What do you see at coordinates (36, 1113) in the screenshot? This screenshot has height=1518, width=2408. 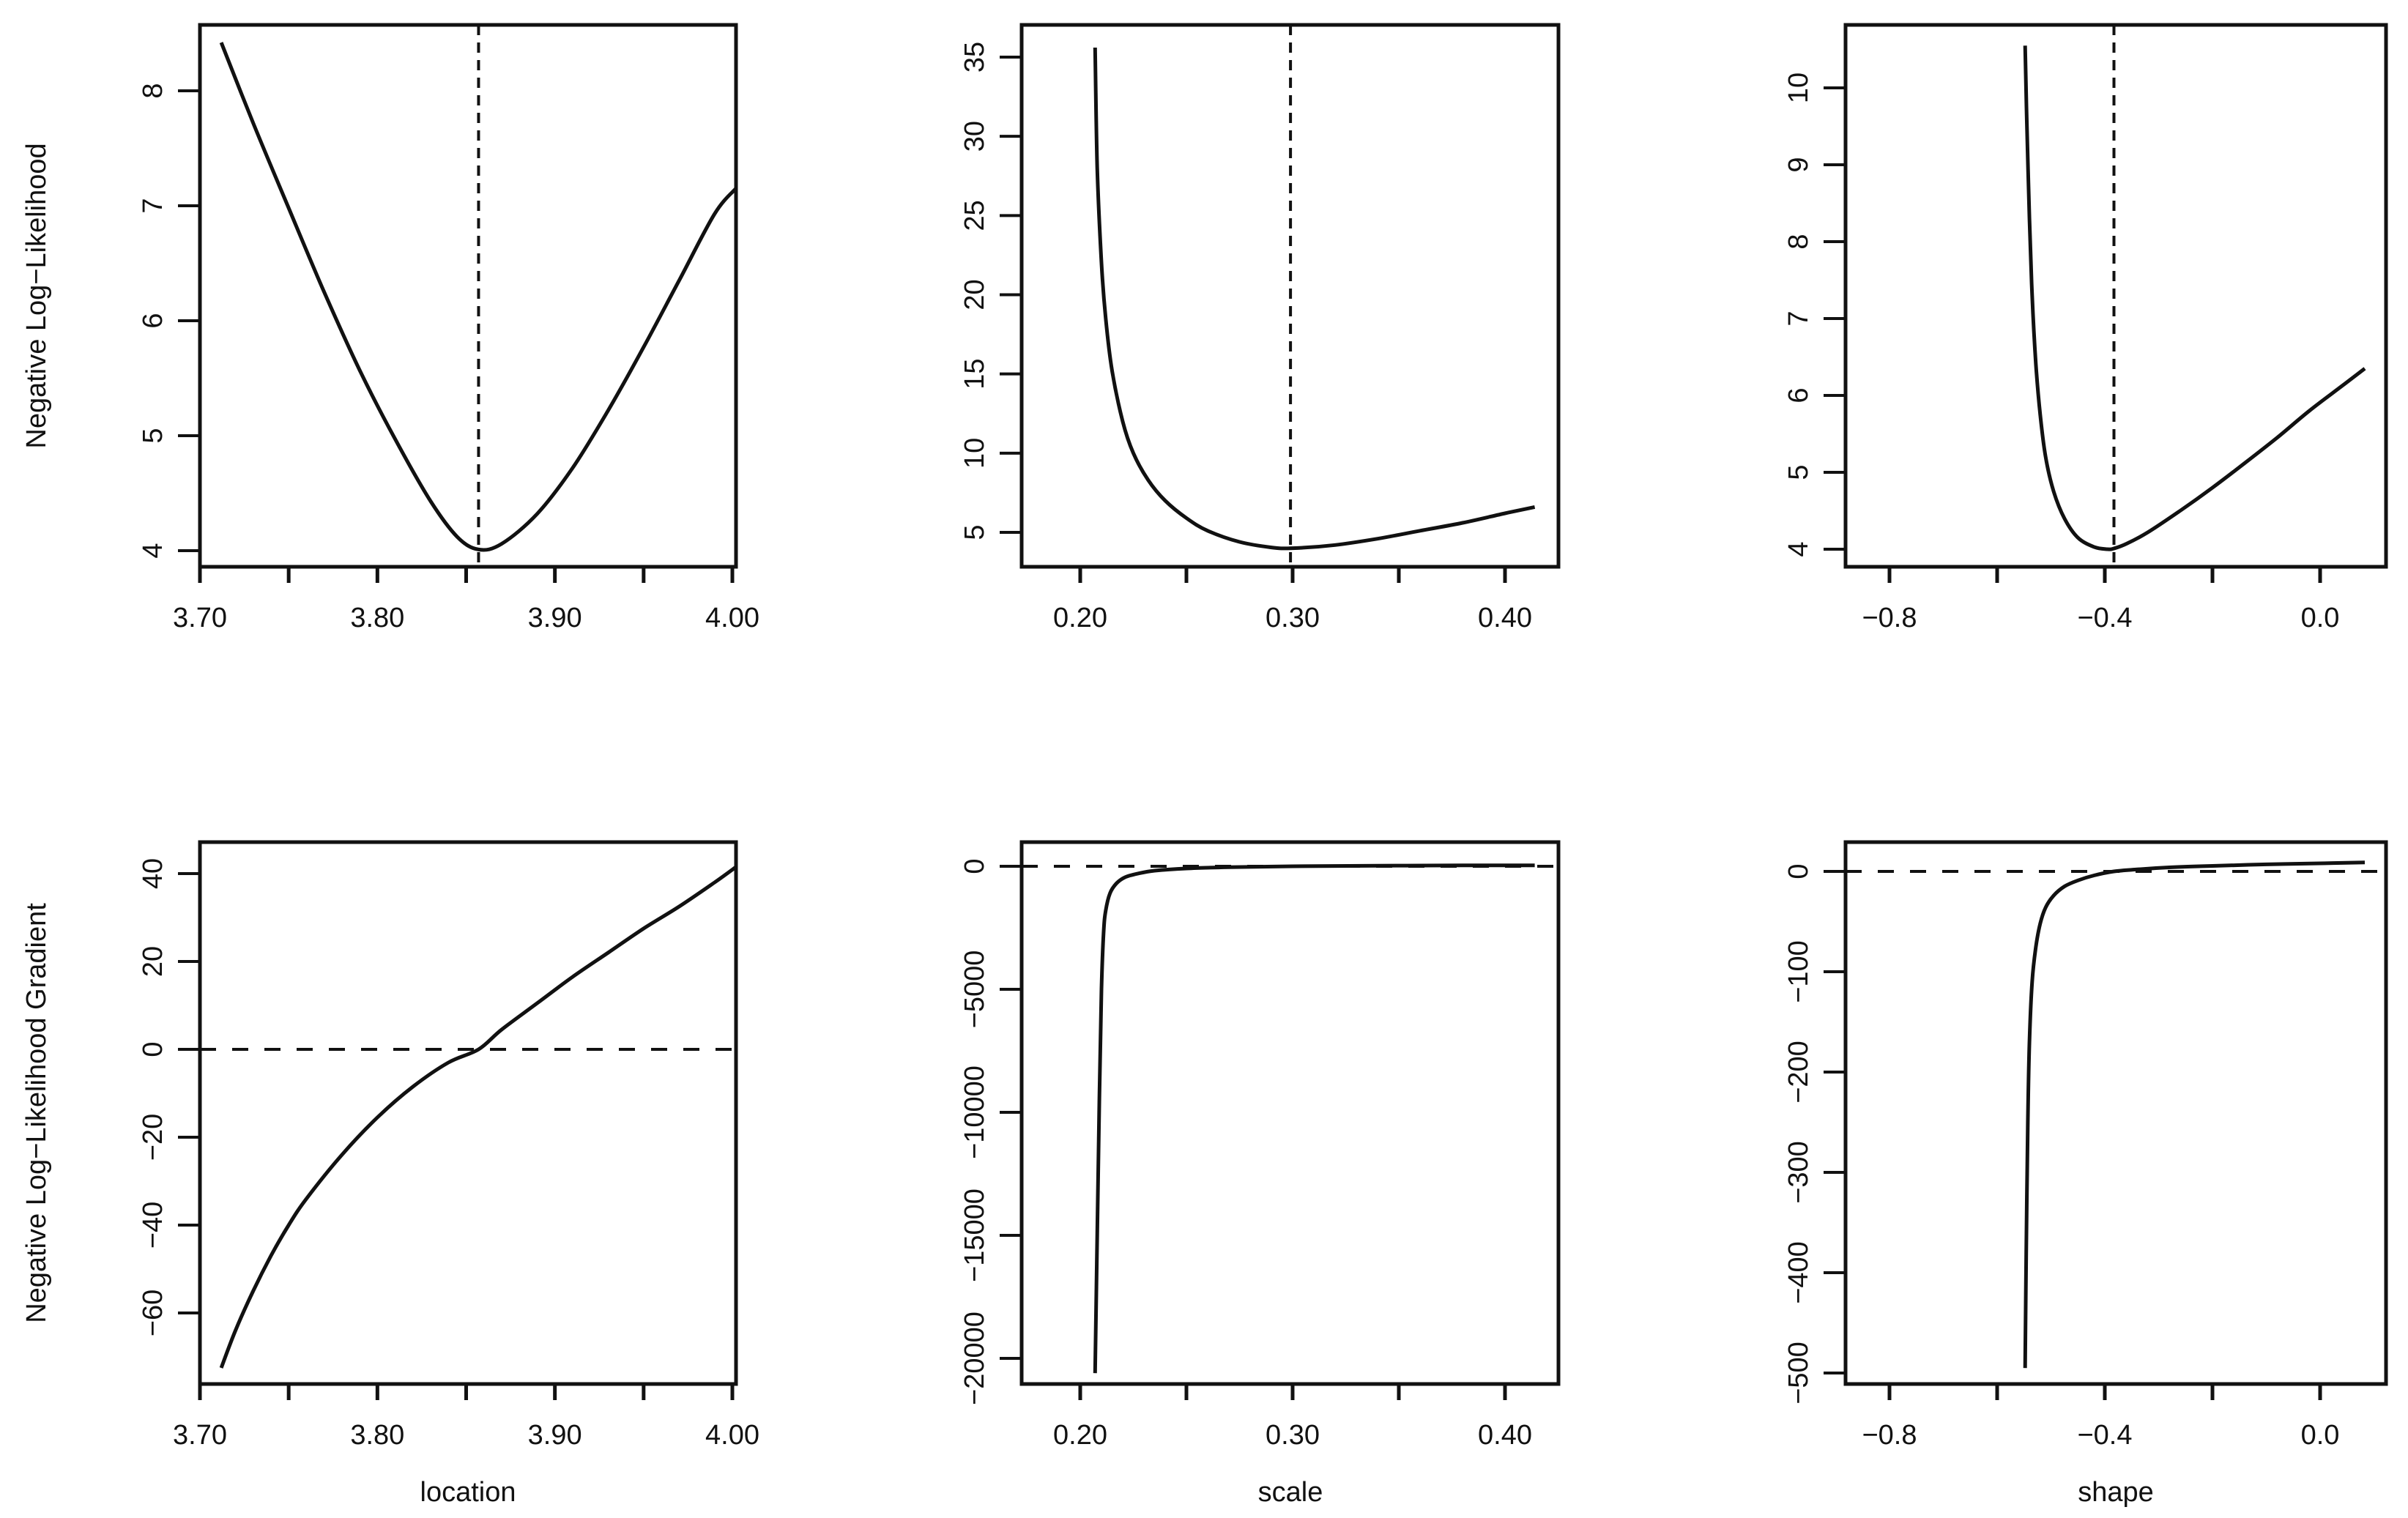 I see `ylabel-bottom-row: Negative Log−Likelihood Gradient` at bounding box center [36, 1113].